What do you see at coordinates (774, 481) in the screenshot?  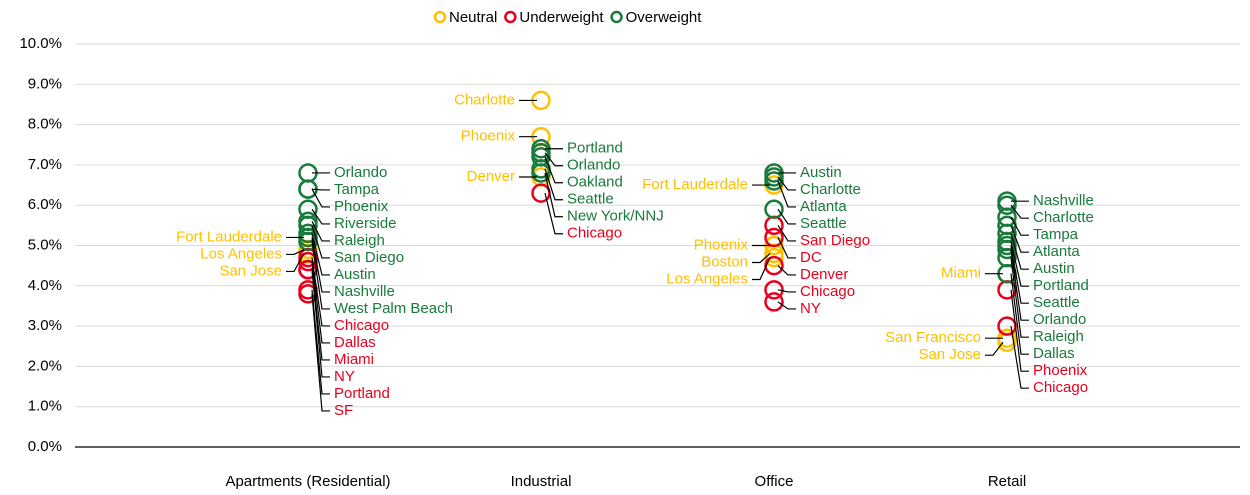 I see `x-tick-label: Office` at bounding box center [774, 481].